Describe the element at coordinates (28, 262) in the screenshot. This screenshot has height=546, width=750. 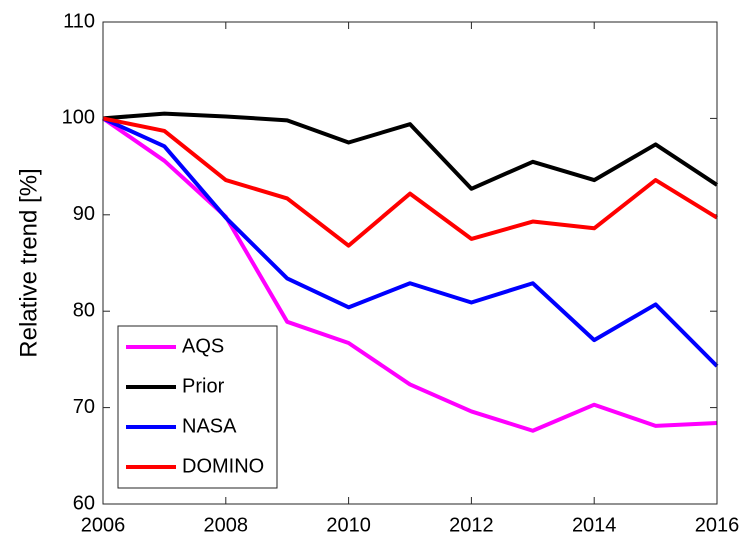
I see `y-axis-label: Relative trend [%]` at that location.